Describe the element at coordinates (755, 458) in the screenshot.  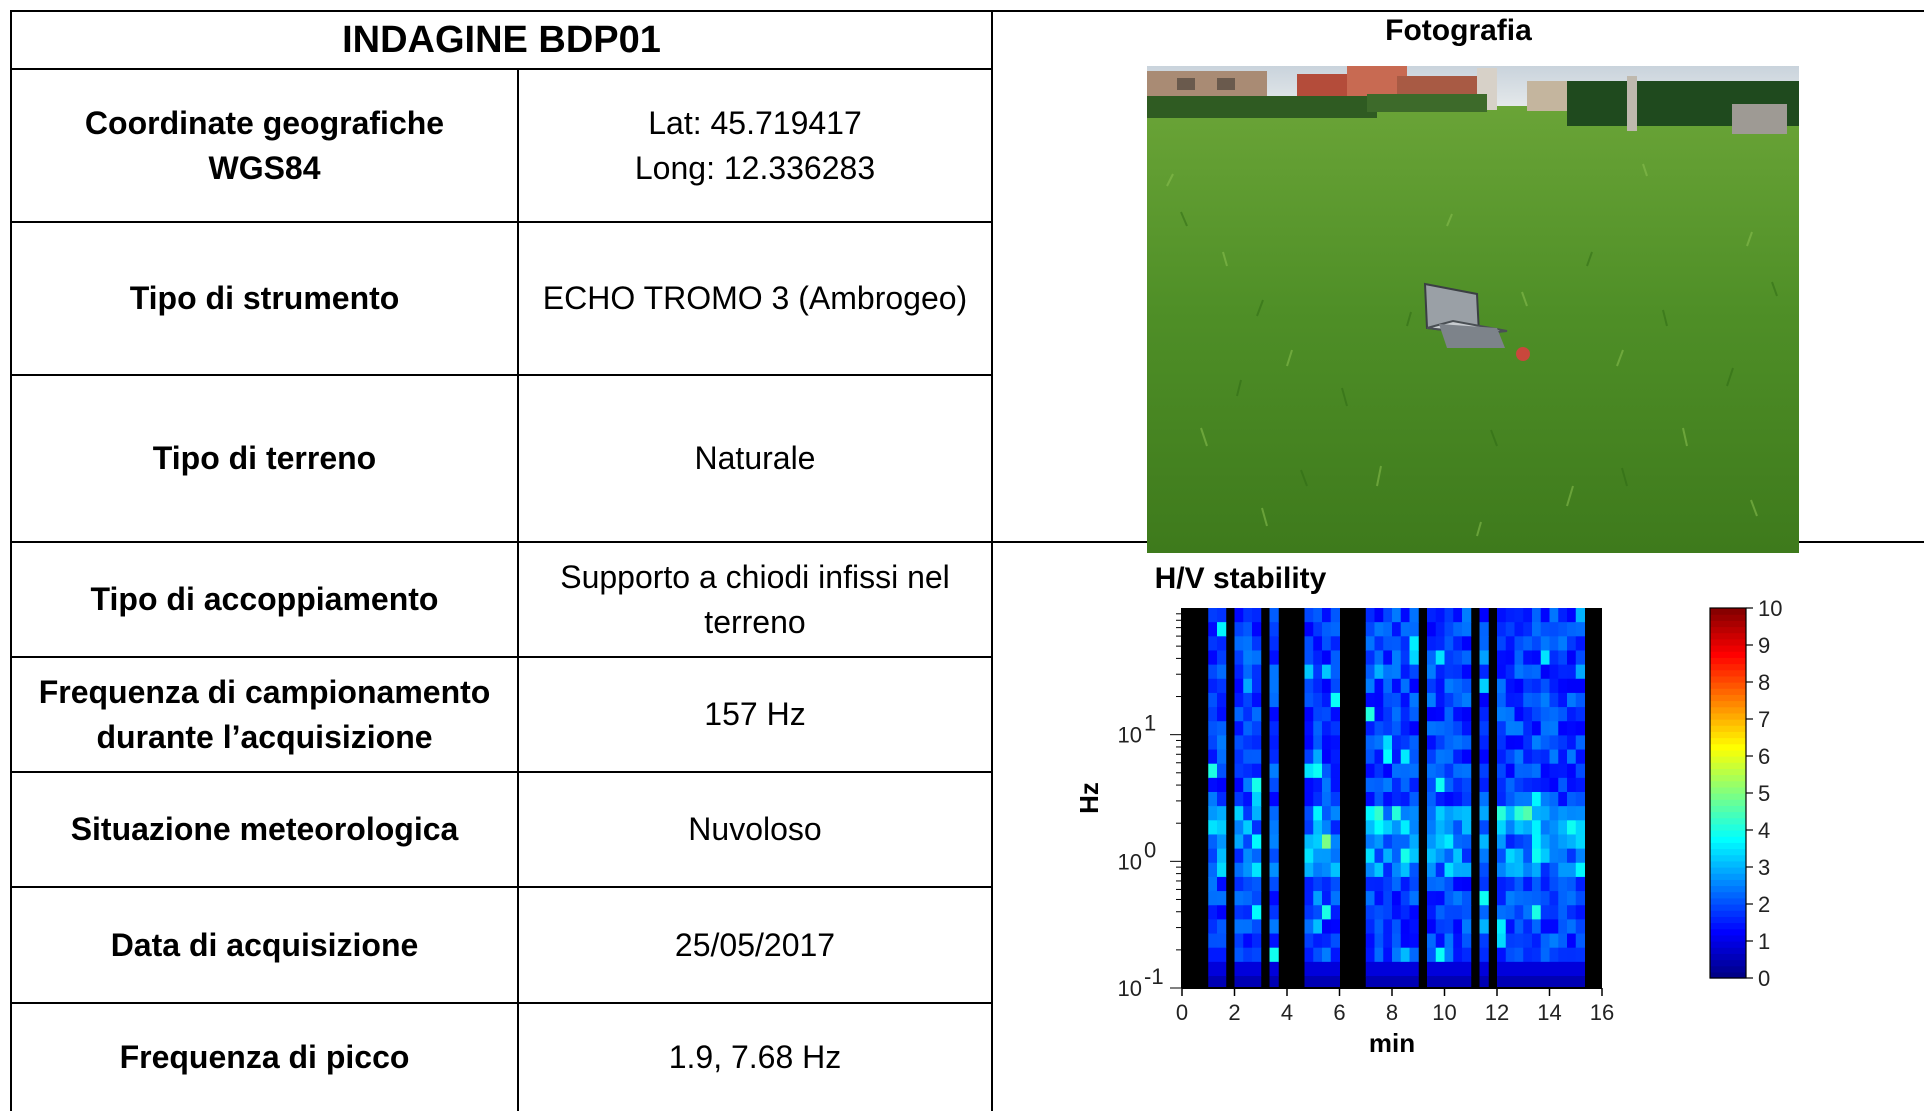
I see `row-value-terrain: Naturale` at that location.